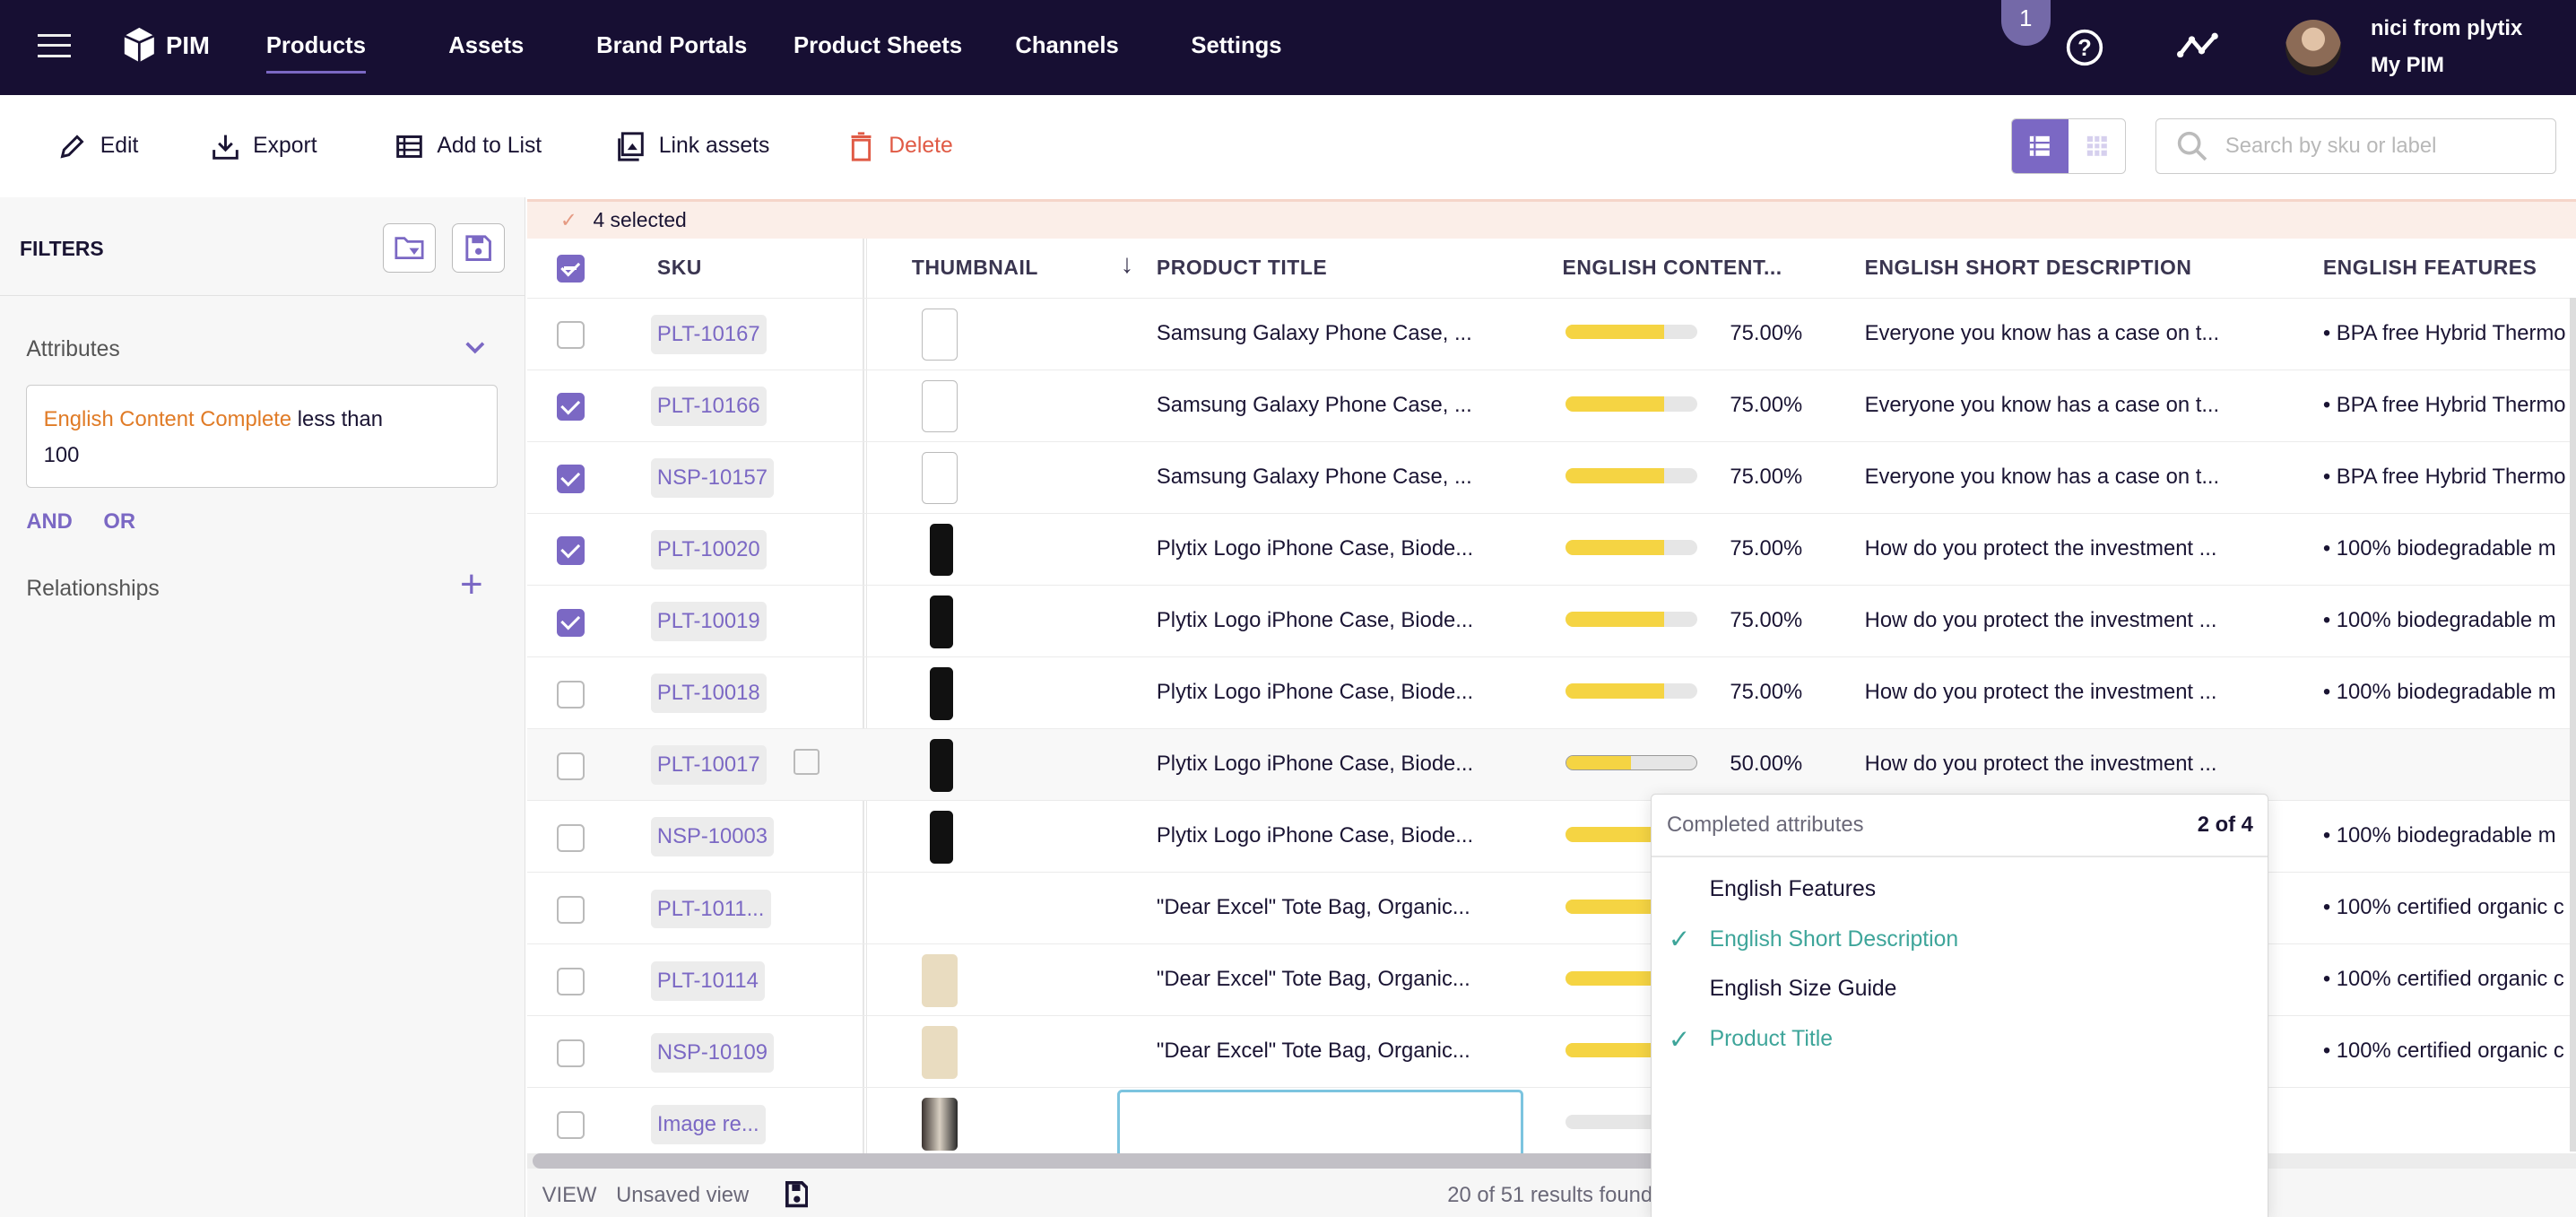 The width and height of the screenshot is (2576, 1217). What do you see at coordinates (54, 46) in the screenshot?
I see `menu-icon` at bounding box center [54, 46].